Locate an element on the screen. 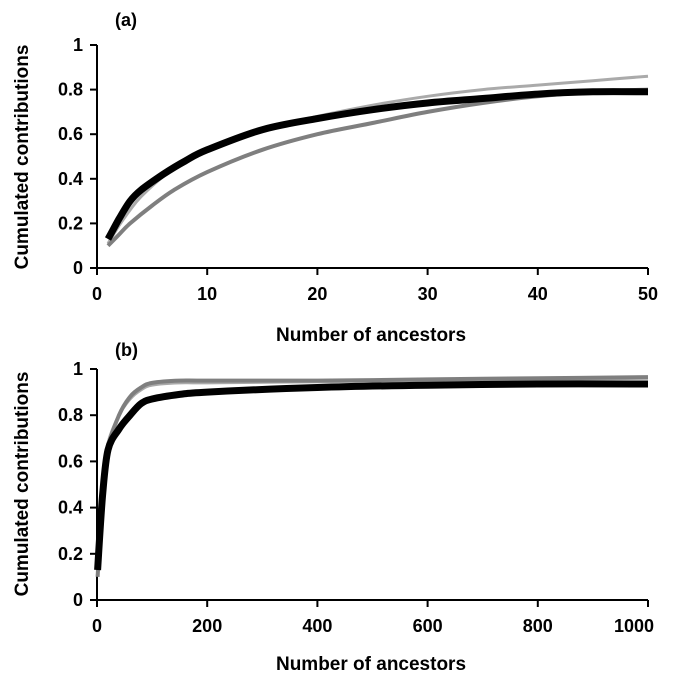  panel-b-x-tick-label: 800 is located at coordinates (538, 626).